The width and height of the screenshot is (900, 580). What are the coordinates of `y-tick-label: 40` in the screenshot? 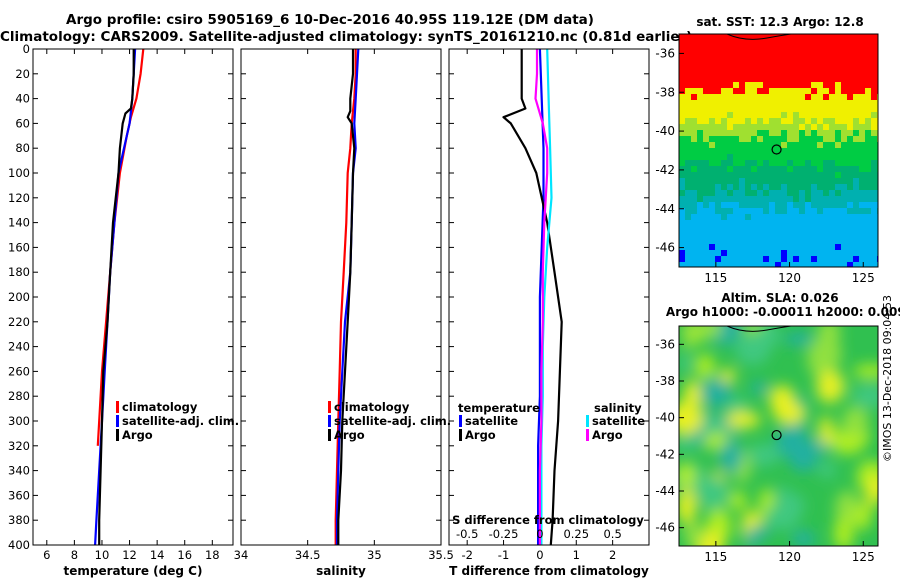 It's located at (22, 99).